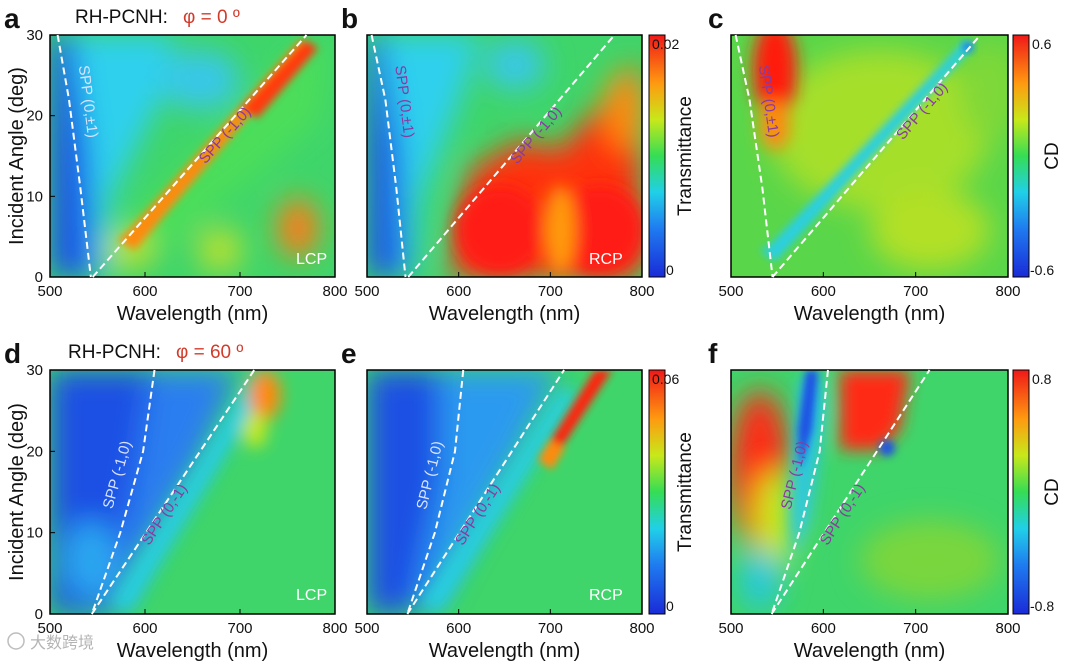 This screenshot has width=1080, height=667. What do you see at coordinates (1037, 492) in the screenshot?
I see `colorbar-f: 0.8 -0.8 CD` at bounding box center [1037, 492].